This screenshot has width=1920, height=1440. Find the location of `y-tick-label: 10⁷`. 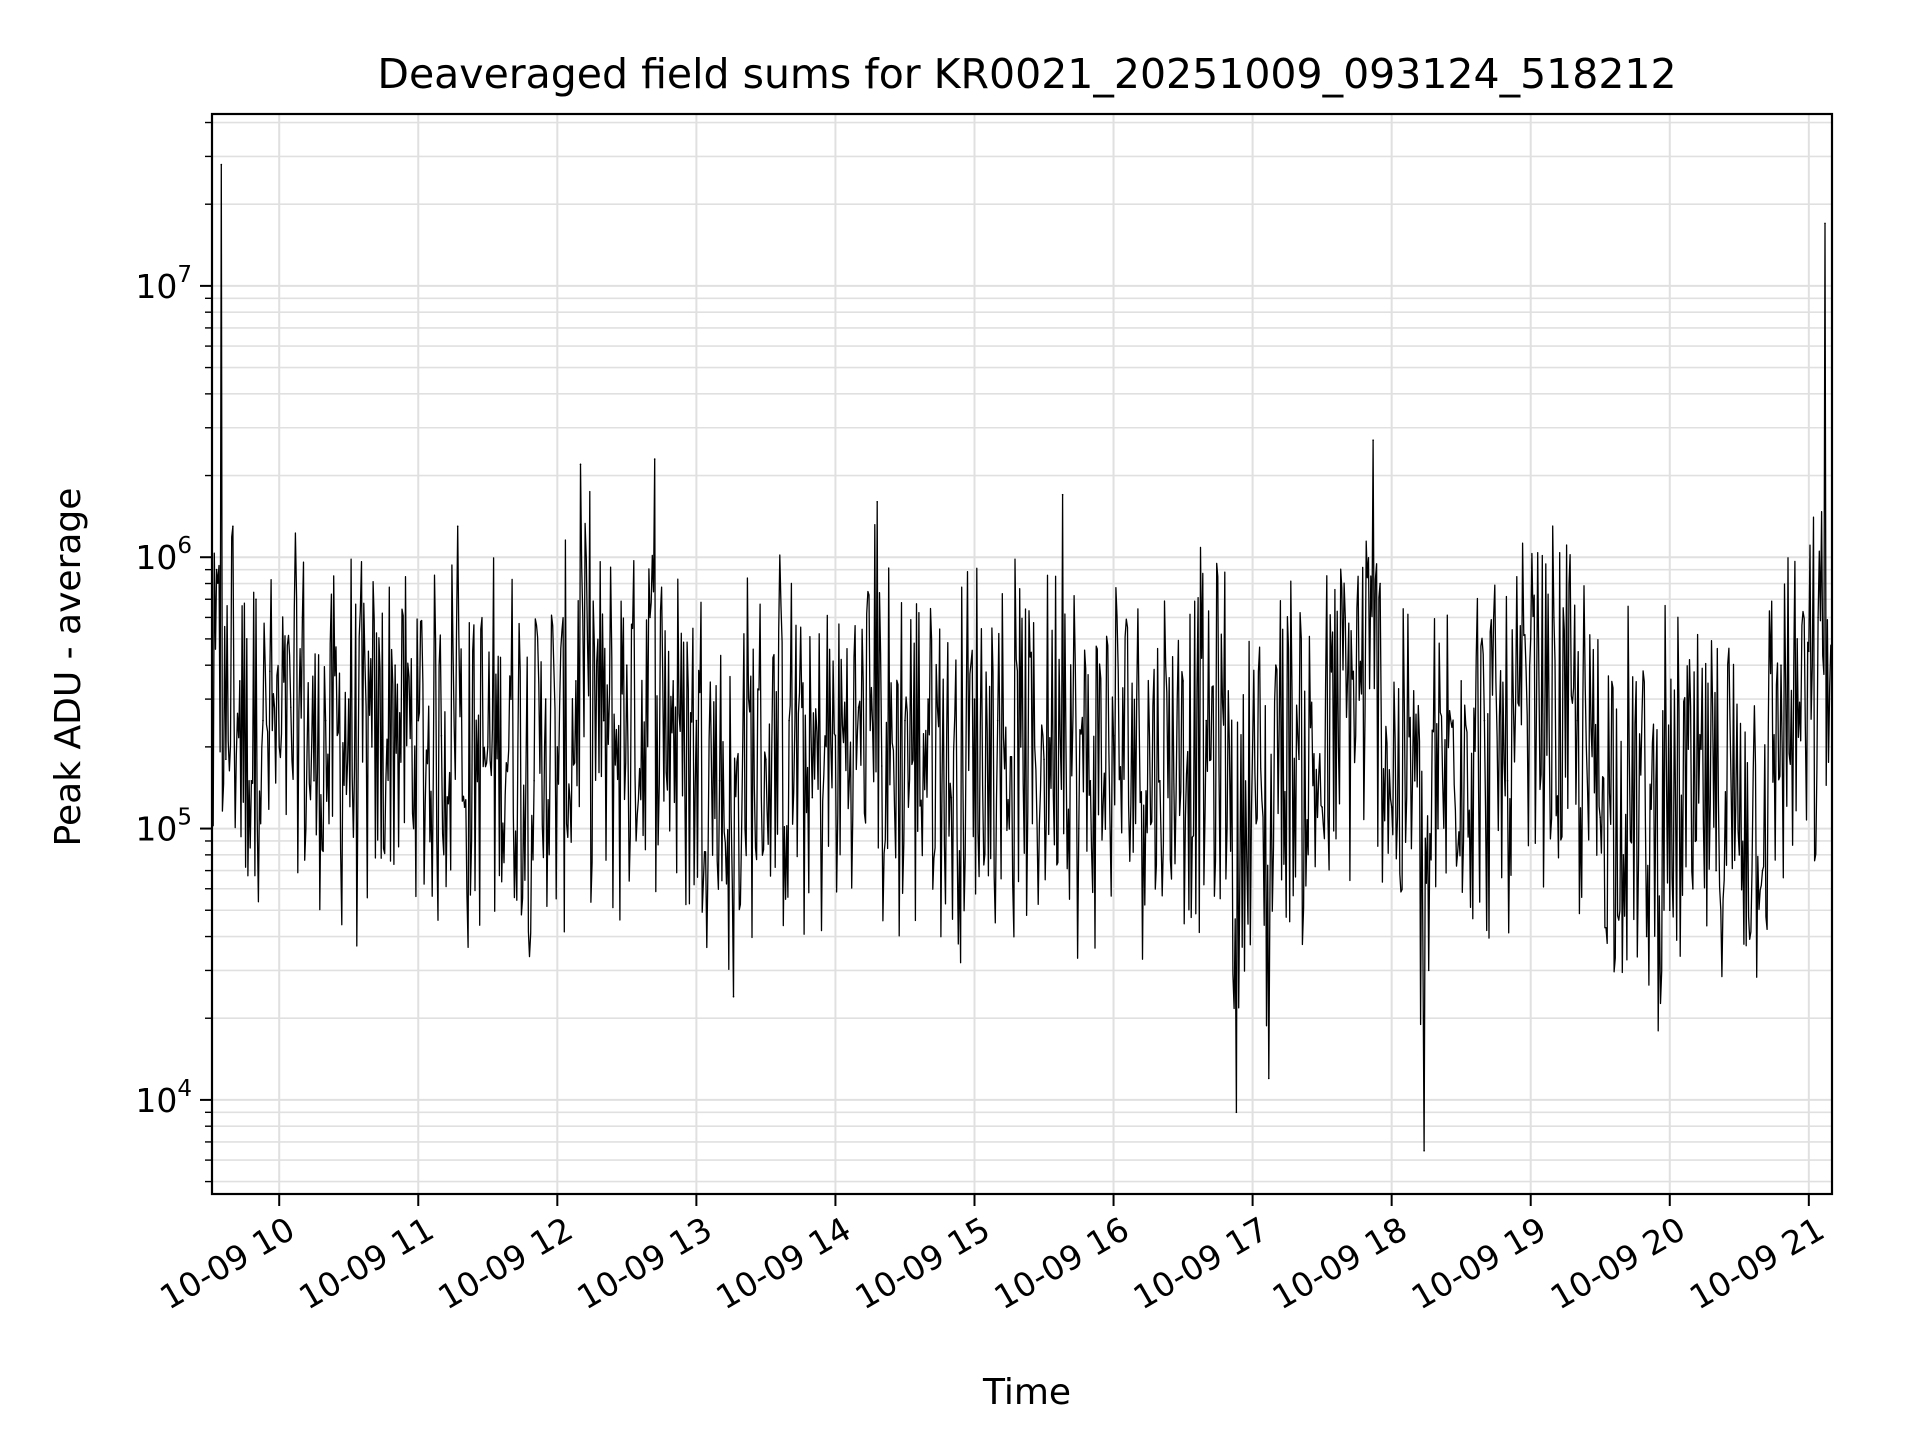

y-tick-label: 10⁷ is located at coordinates (163, 284).